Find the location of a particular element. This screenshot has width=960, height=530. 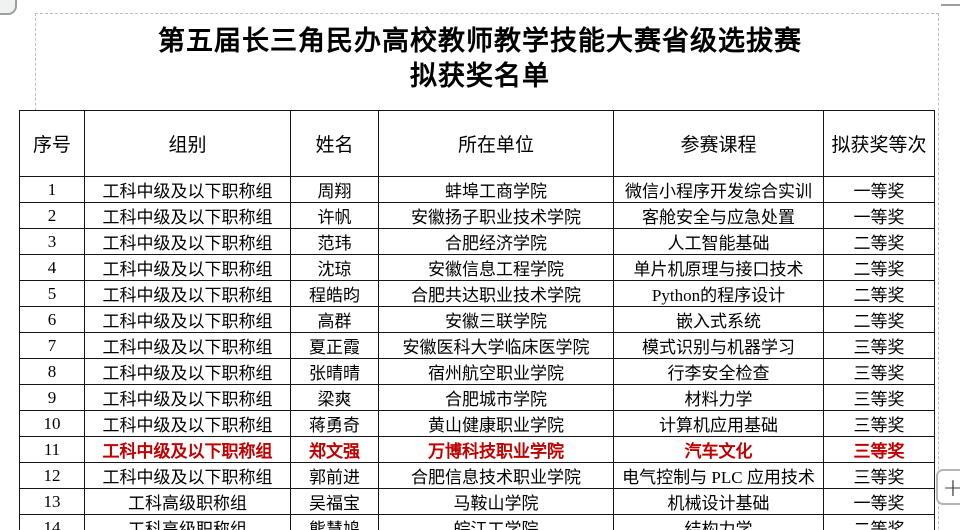

cell-unit: 安徽信息工程学院 is located at coordinates (496, 267).